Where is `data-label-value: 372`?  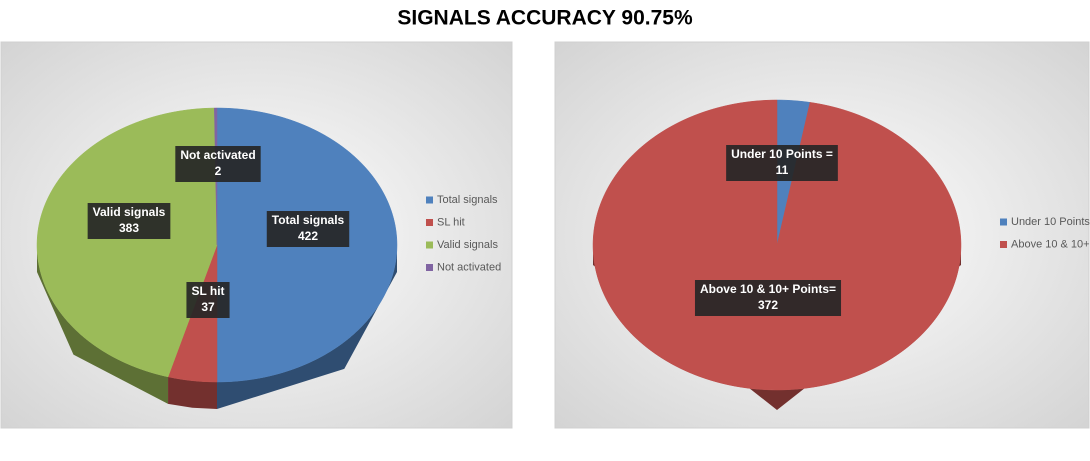
data-label-value: 372 is located at coordinates (768, 305).